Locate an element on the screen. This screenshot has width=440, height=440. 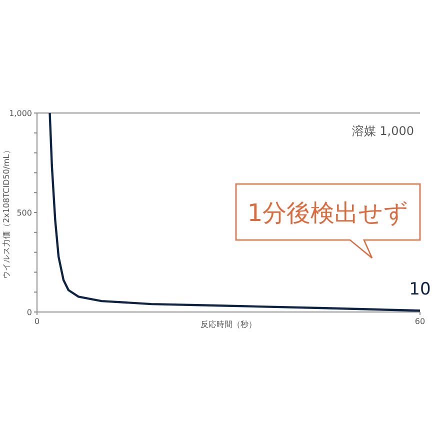
y-tick-label: 500 is located at coordinates (24, 213).